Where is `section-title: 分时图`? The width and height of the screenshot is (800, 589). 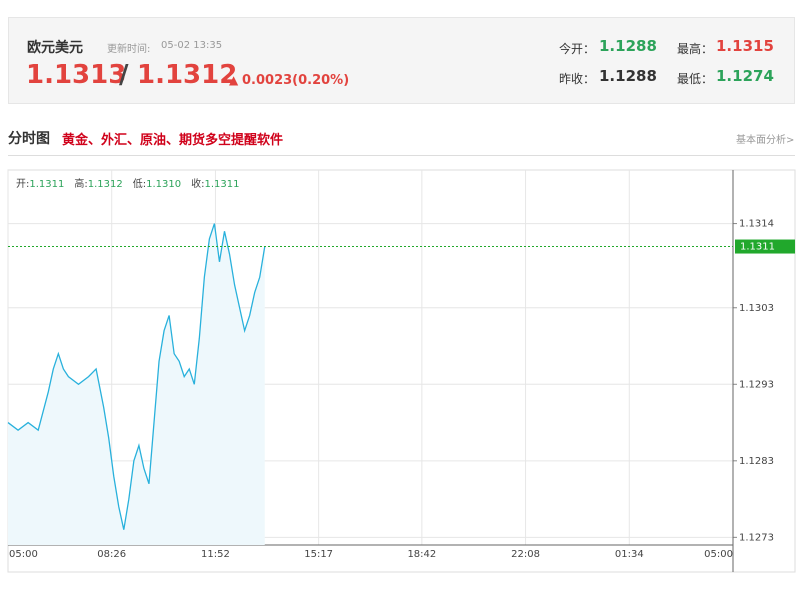 section-title: 分时图 is located at coordinates (29, 139).